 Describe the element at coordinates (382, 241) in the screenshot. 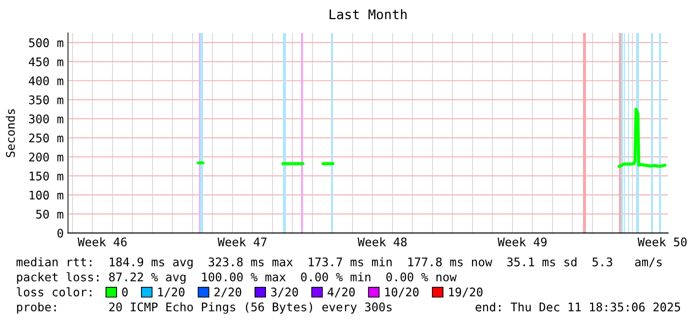

I see `x-tick-label: Week 48` at that location.